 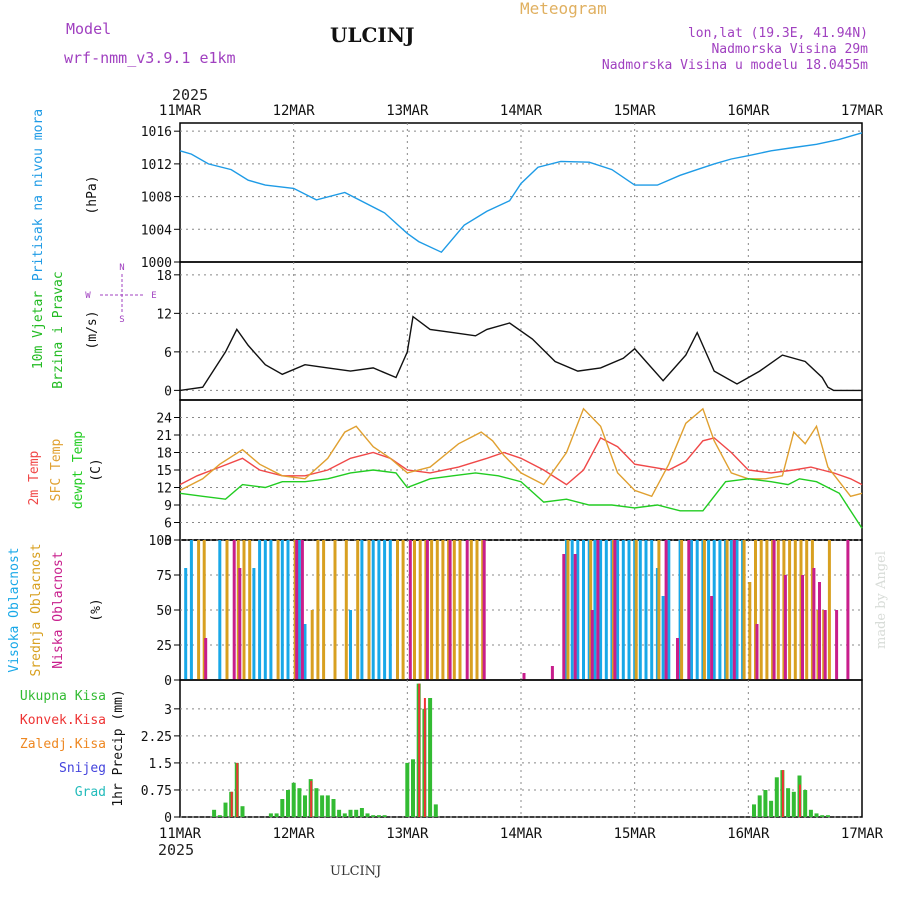 What do you see at coordinates (862, 111) in the screenshot?
I see `xtick-top: 17MAR` at bounding box center [862, 111].